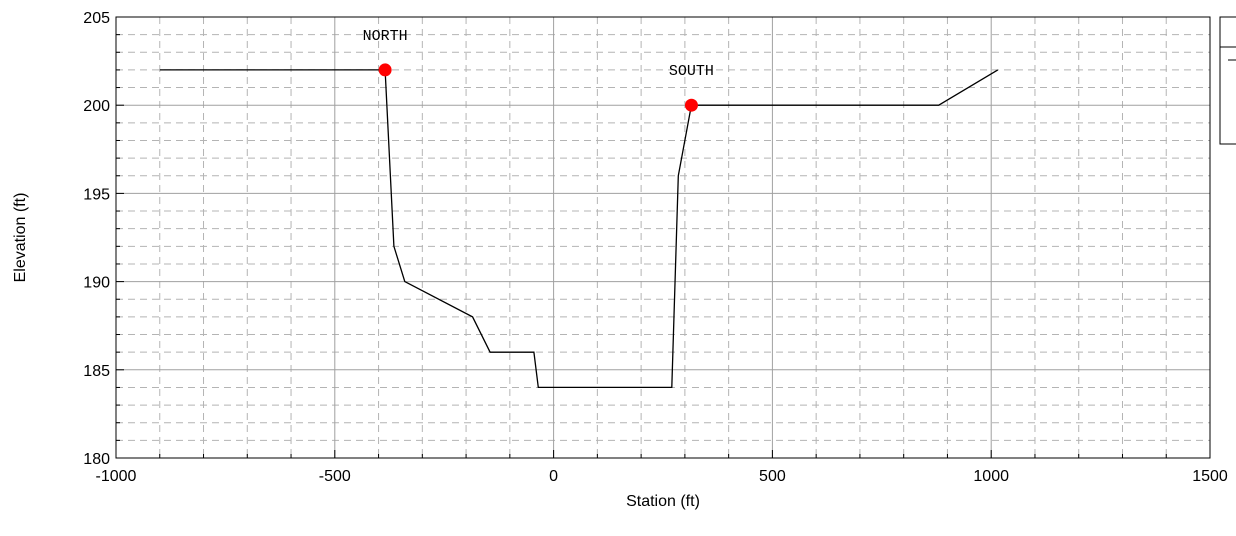 The height and width of the screenshot is (536, 1236). Describe the element at coordinates (553, 476) in the screenshot. I see `x-tick-label: 0` at that location.